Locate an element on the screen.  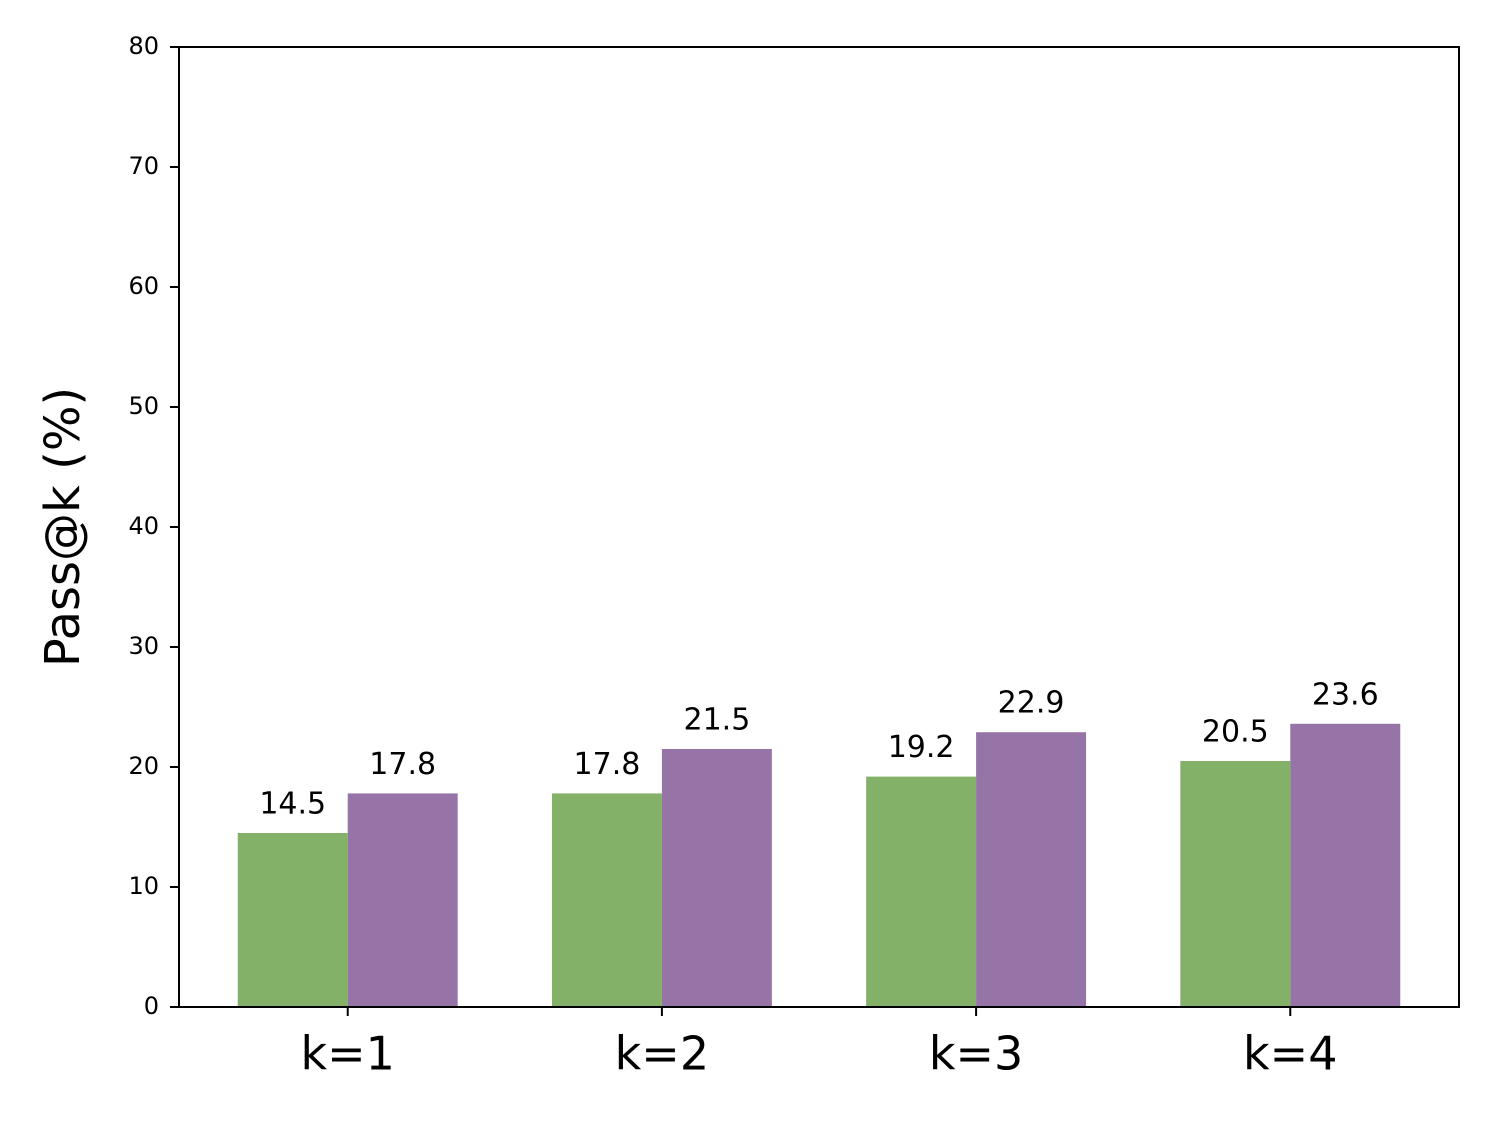
y-tick-label: 50 is located at coordinates (143, 406).